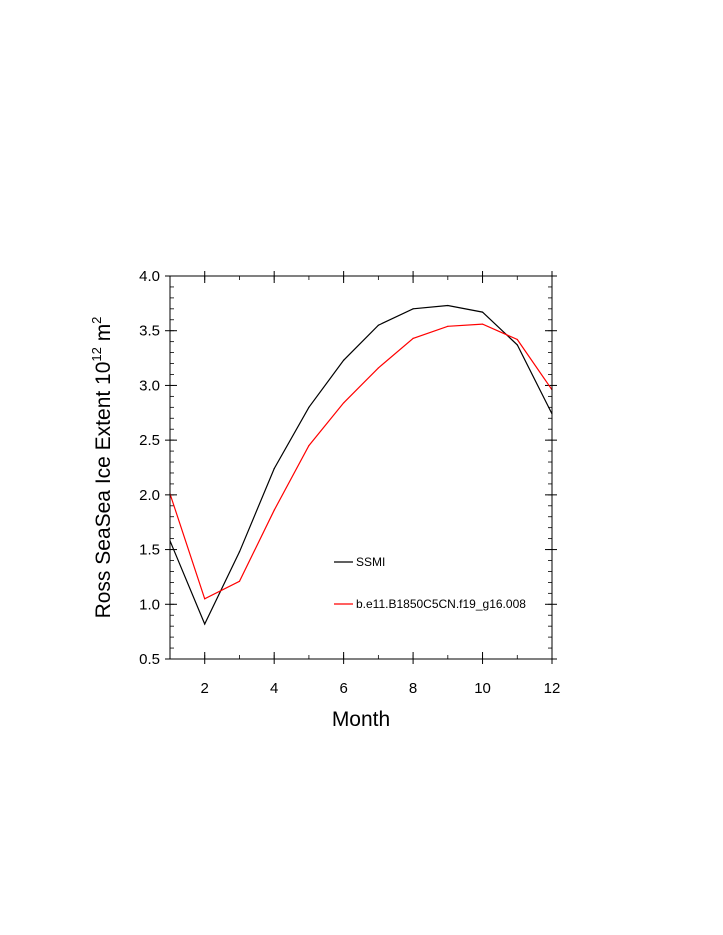  What do you see at coordinates (361, 719) in the screenshot?
I see `x-axis-title: Month` at bounding box center [361, 719].